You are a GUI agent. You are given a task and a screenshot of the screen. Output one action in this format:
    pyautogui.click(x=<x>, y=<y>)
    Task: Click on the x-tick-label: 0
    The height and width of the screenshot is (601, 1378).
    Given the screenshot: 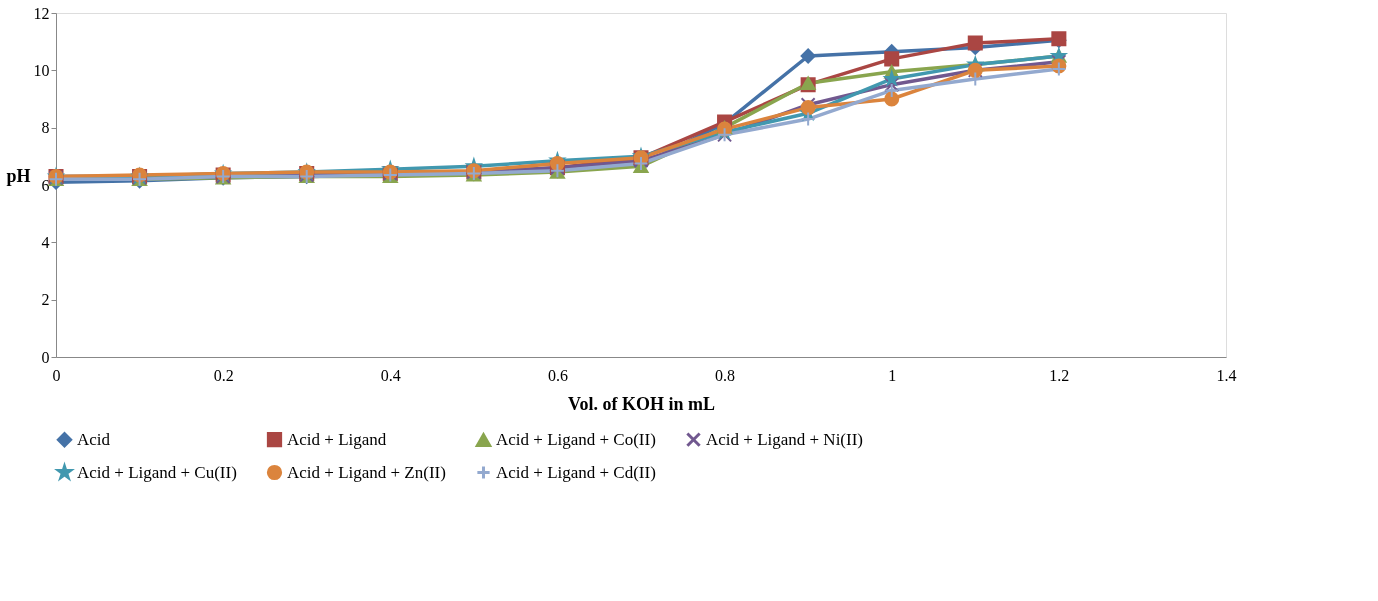 What is the action you would take?
    pyautogui.click(x=56, y=375)
    